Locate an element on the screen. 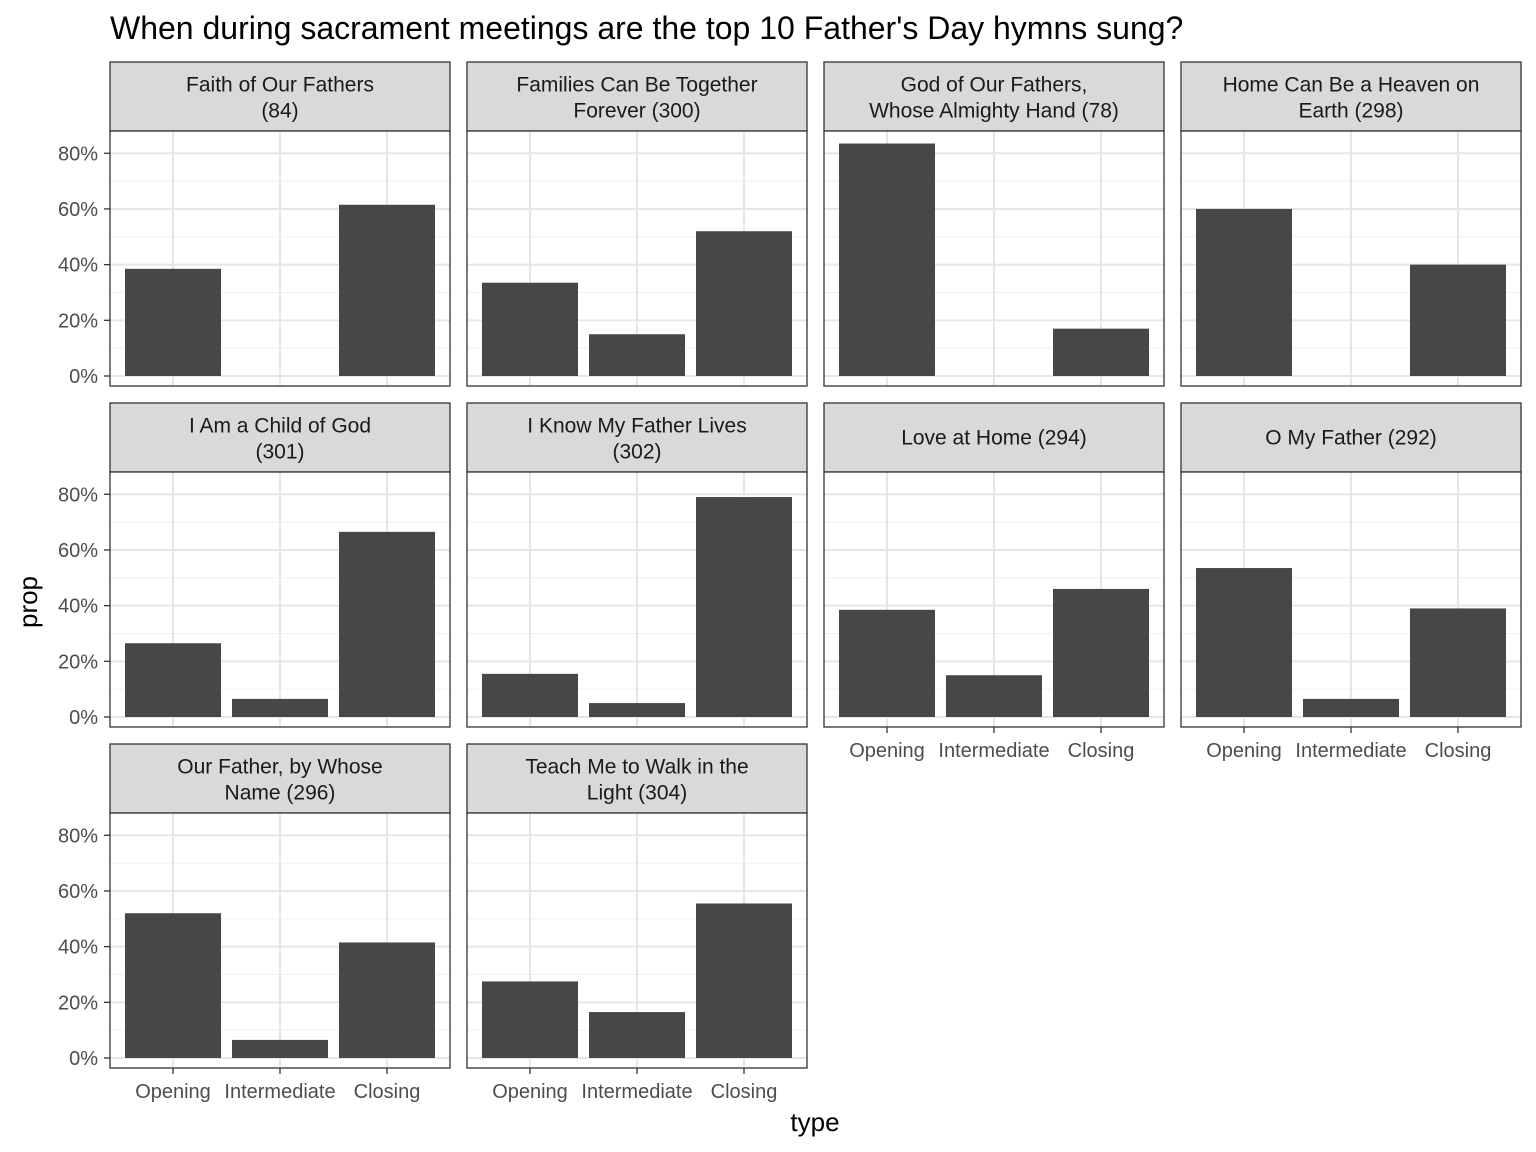 This screenshot has height=1152, width=1536. facet-strip-label: God of Our Fathers, is located at coordinates (994, 85).